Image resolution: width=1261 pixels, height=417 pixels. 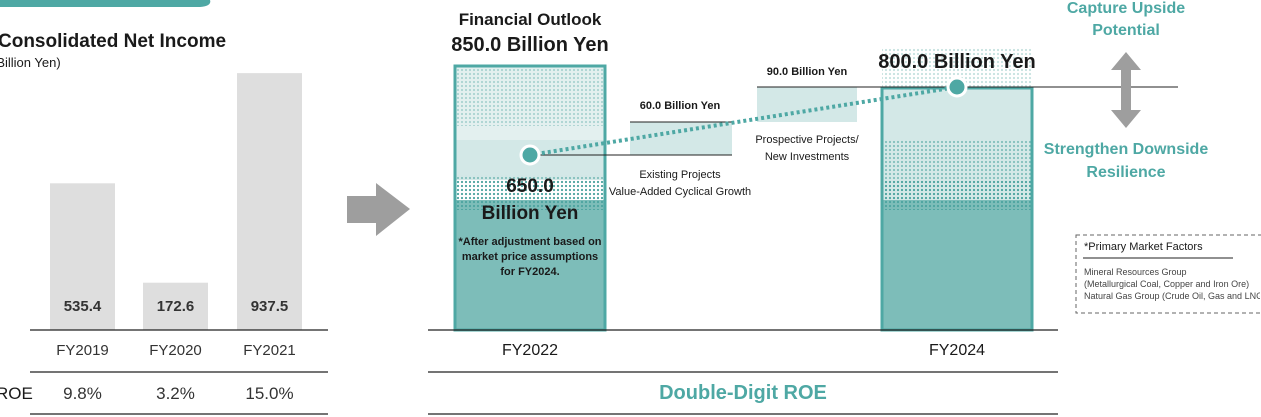 I want to click on updown-arrow-icon, so click(x=1126, y=90).